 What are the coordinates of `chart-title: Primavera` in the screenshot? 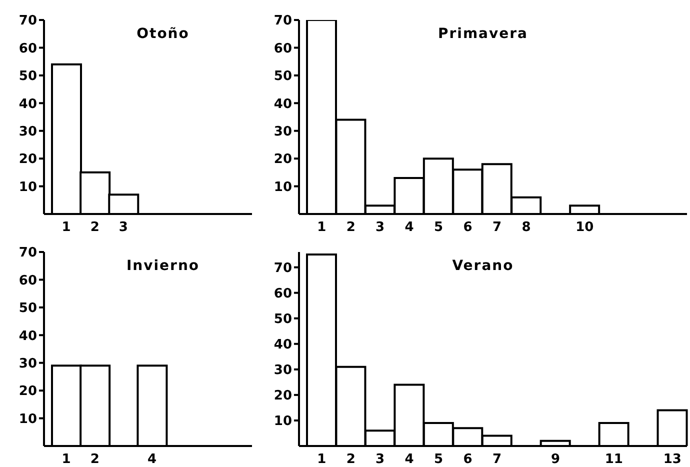 It's located at (483, 34).